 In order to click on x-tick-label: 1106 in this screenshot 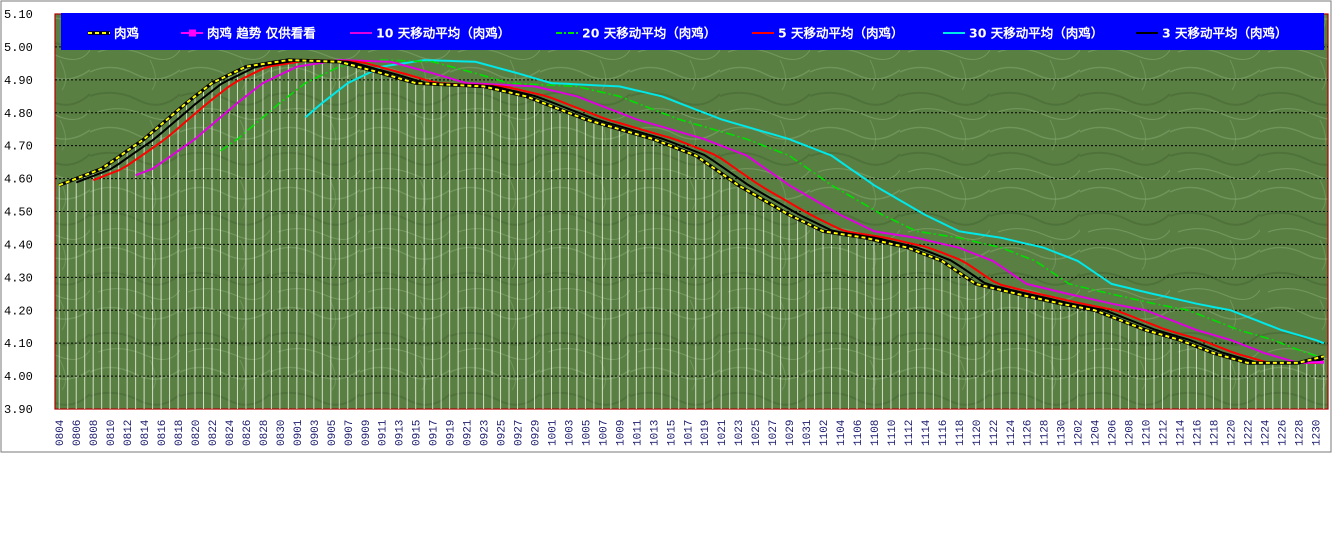, I will do `click(859, 433)`.